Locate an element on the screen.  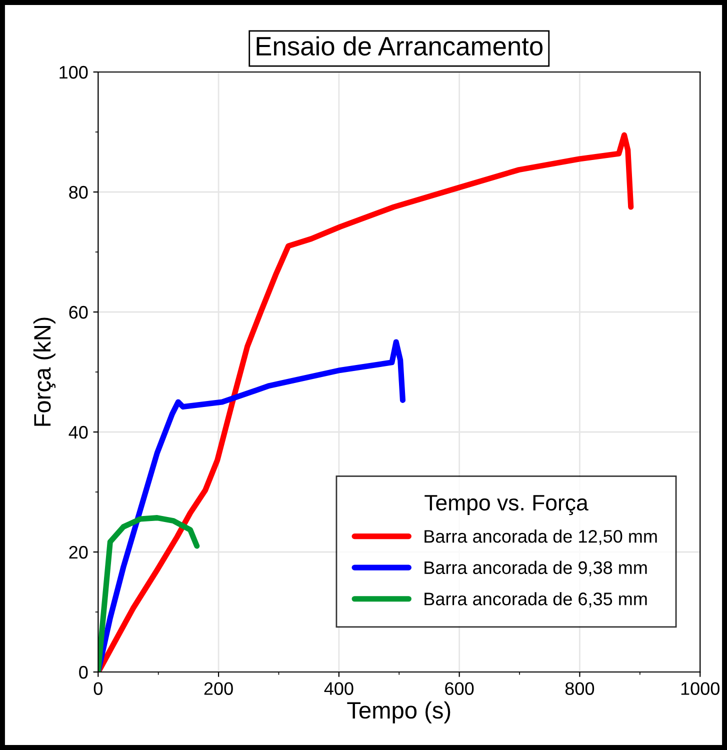
x-tick-label: 0 is located at coordinates (98, 688).